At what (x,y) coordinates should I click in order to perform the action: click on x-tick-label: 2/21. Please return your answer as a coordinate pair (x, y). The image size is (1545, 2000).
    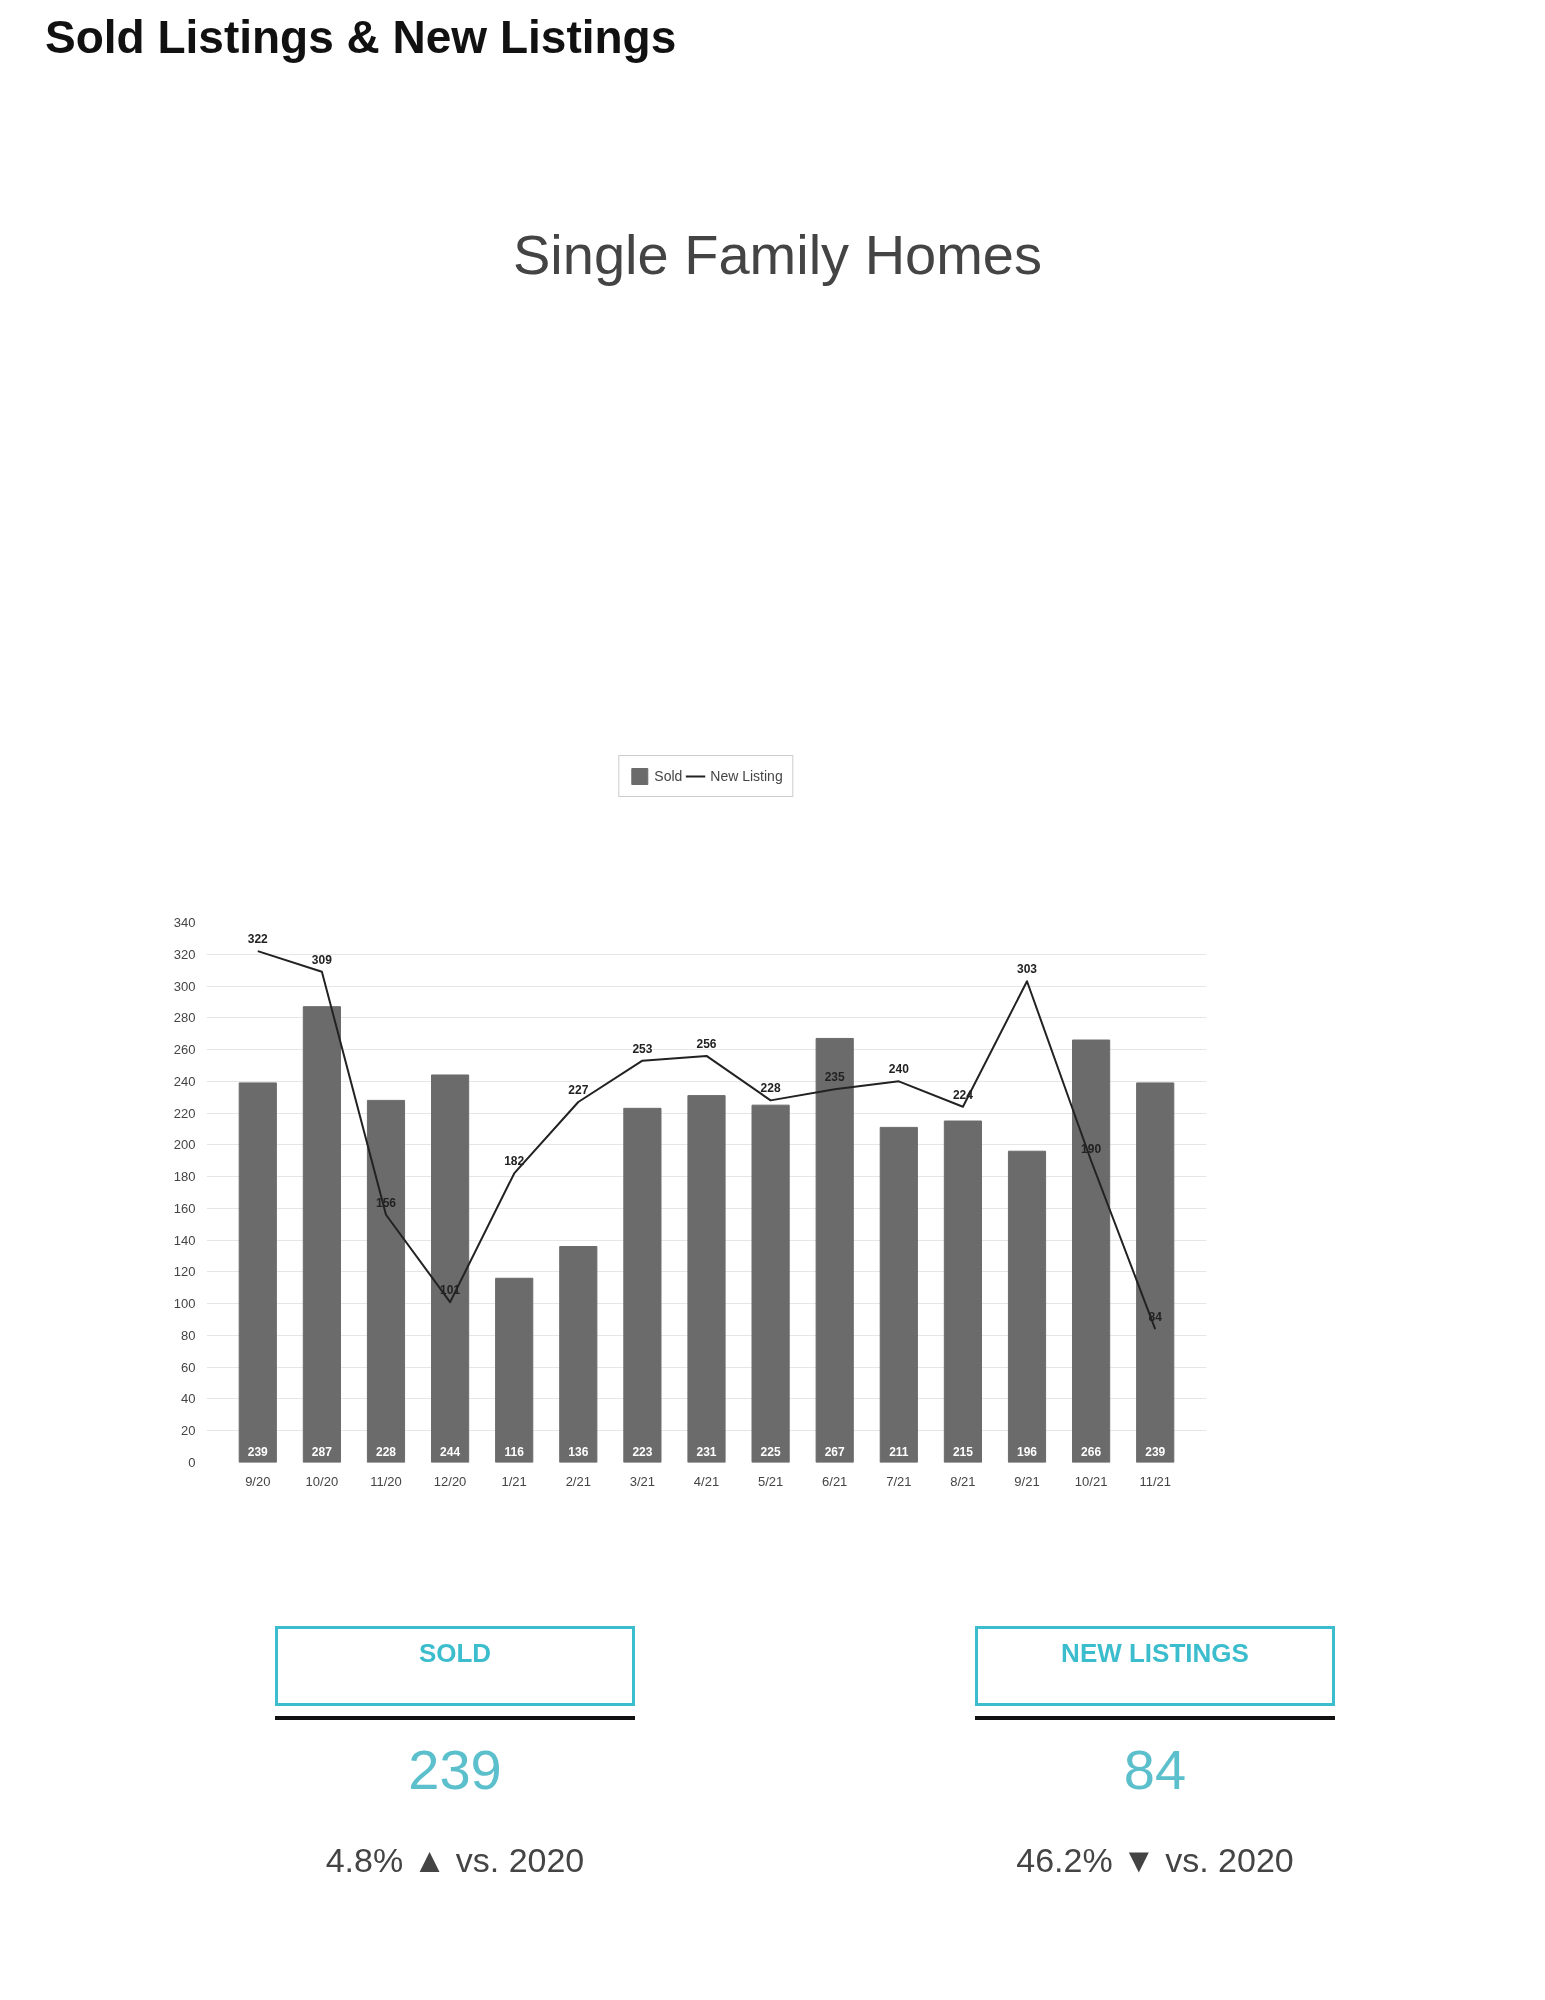
    Looking at the image, I should click on (578, 1481).